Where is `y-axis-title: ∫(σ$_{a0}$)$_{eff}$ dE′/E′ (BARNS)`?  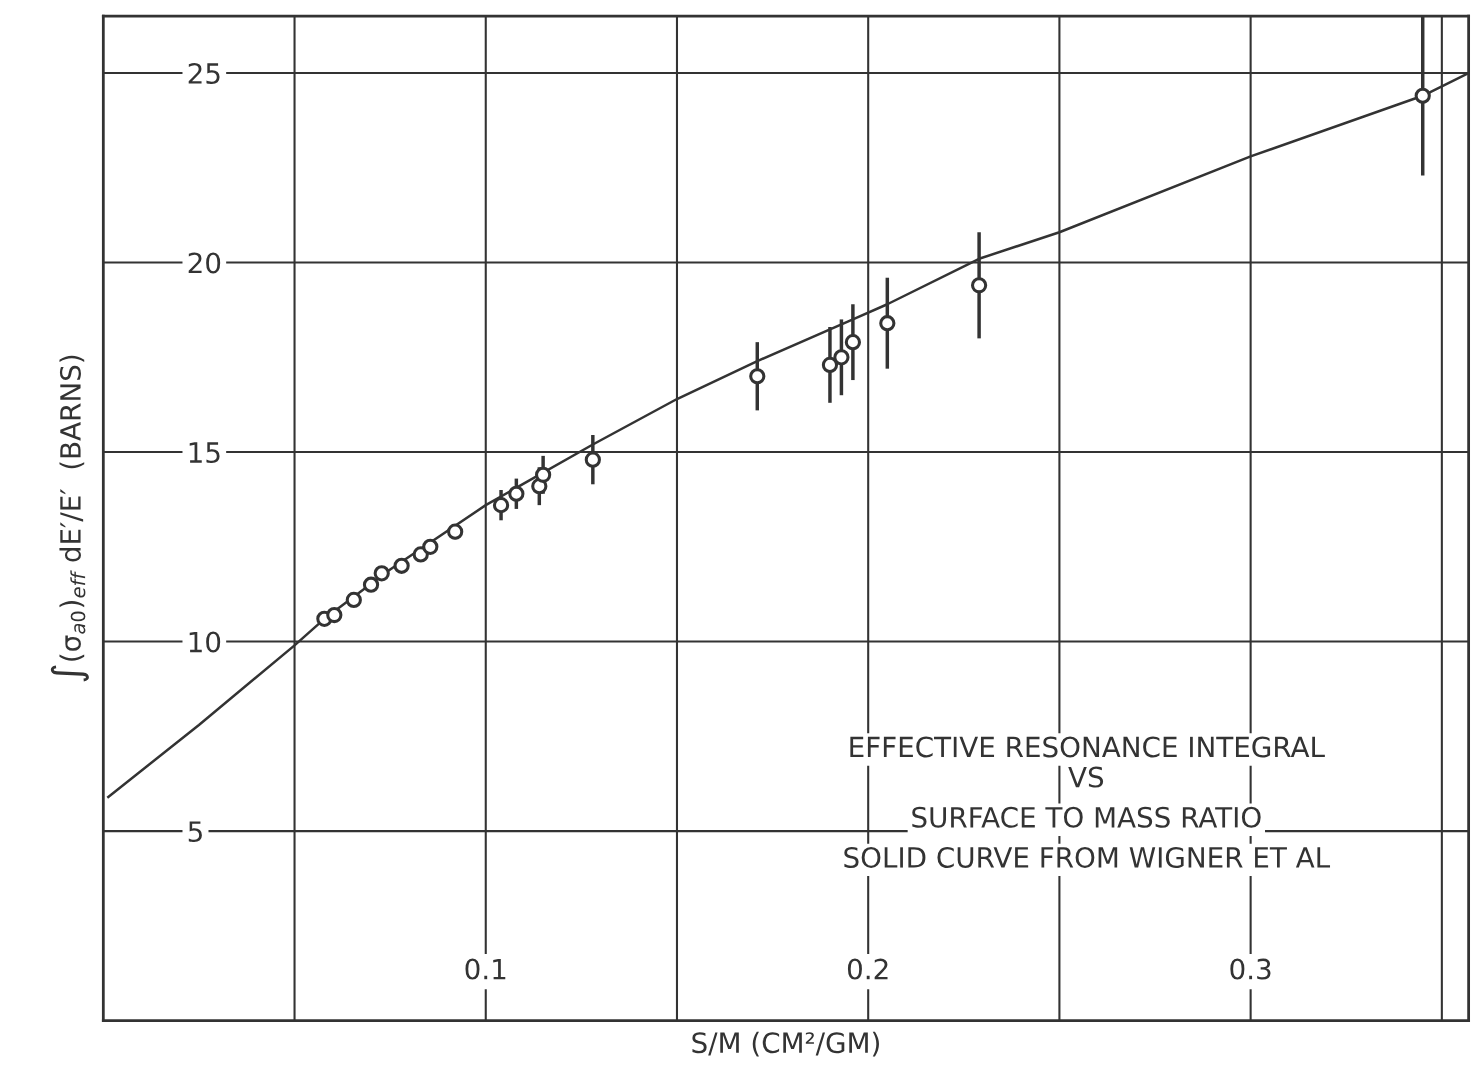 y-axis-title: ∫(σ$_{a0}$)$_{eff}$ dE′/E′ (BARNS) is located at coordinates (69, 518).